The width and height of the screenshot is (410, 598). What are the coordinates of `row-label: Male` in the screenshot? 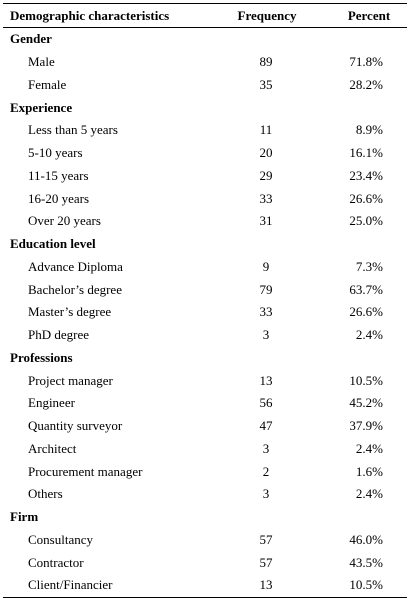 It's located at (41, 62).